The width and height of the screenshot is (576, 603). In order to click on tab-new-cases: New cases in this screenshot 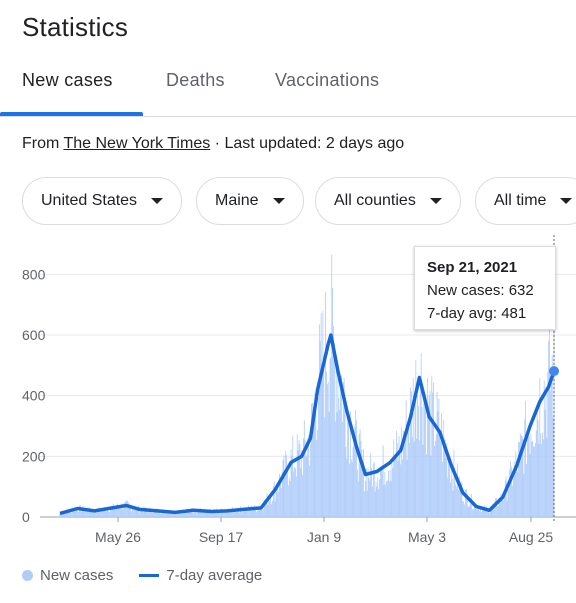, I will do `click(67, 80)`.